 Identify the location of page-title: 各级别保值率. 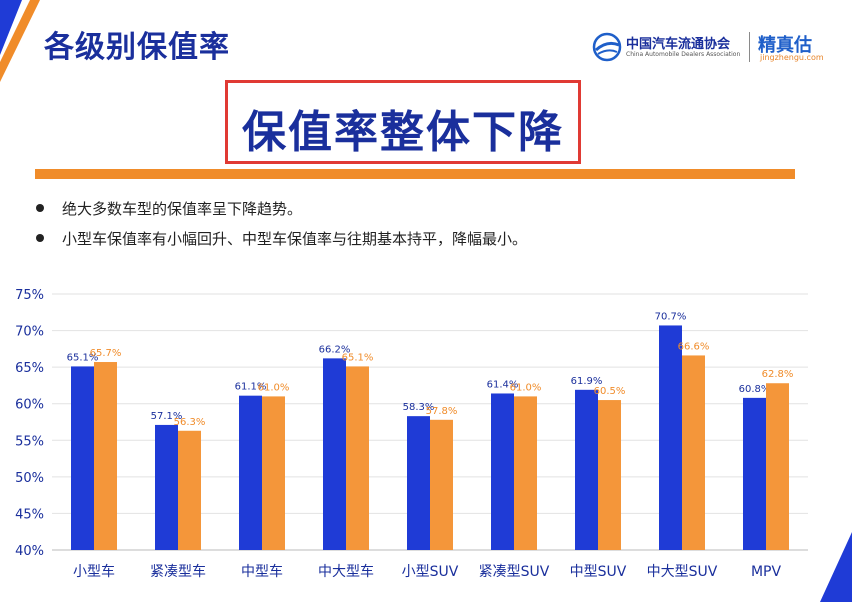
(137, 47).